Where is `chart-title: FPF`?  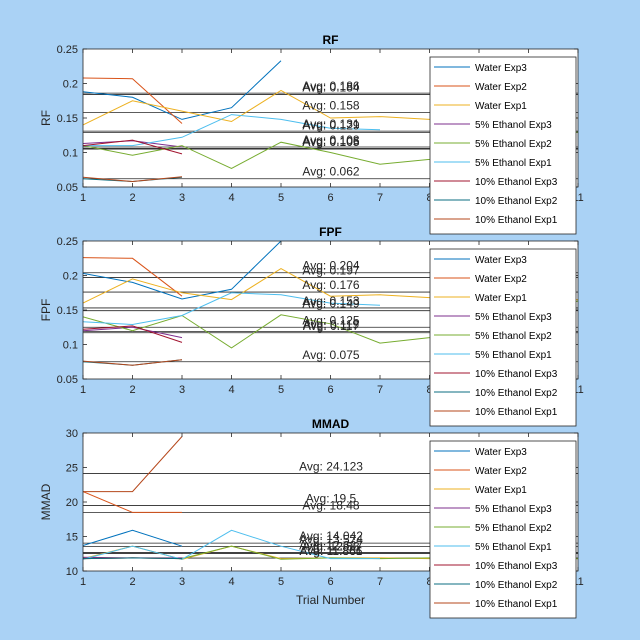
chart-title: FPF is located at coordinates (330, 232).